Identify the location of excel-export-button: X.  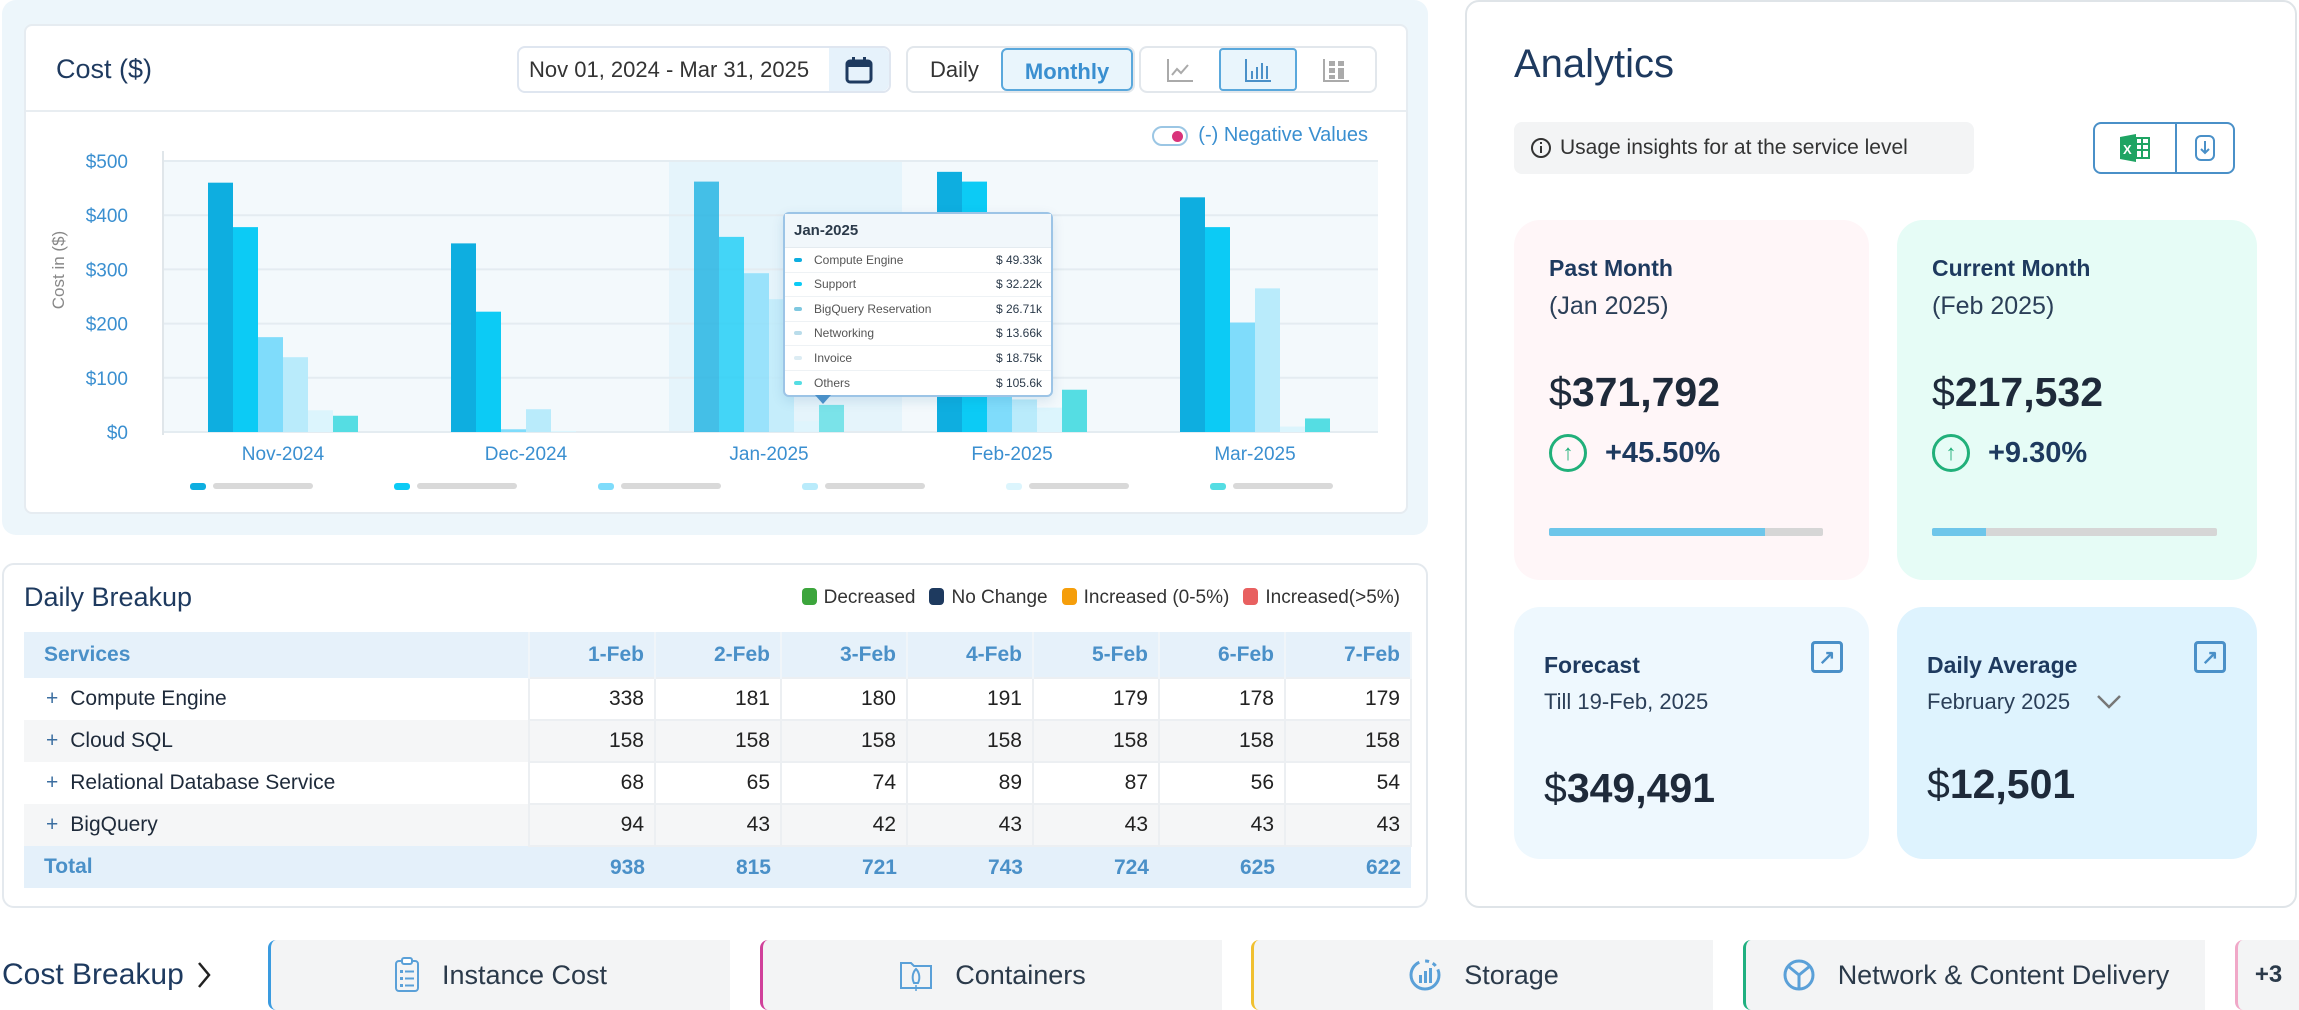
(2136, 148).